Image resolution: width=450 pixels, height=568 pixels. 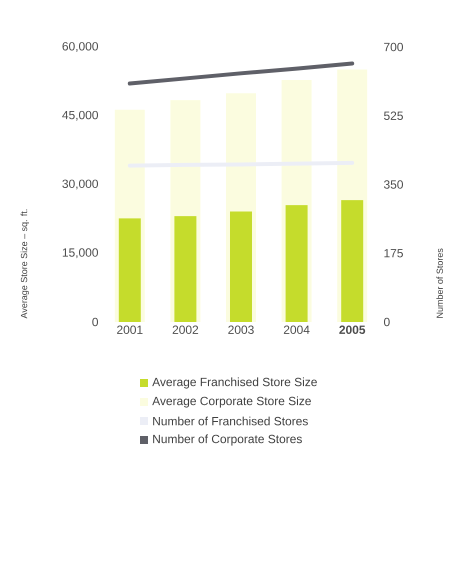 What do you see at coordinates (24, 263) in the screenshot?
I see `y-axis-title: Average Store Size – sq. ft.` at bounding box center [24, 263].